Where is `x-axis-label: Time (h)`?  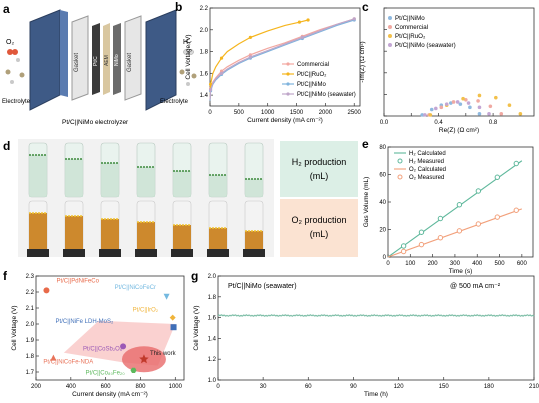
x-axis-label: Time (h) is located at coordinates (376, 394).